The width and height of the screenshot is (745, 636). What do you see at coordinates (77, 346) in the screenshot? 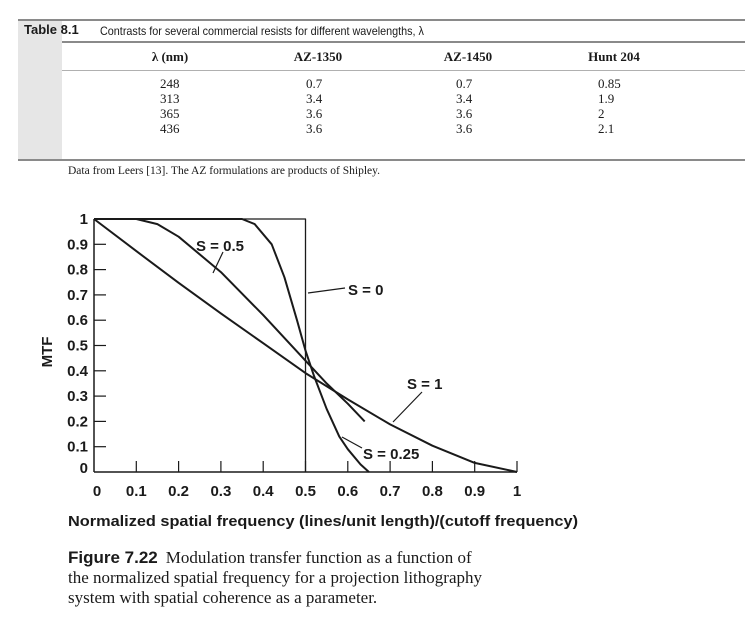
I see `y-tick-label: 0.5` at bounding box center [77, 346].